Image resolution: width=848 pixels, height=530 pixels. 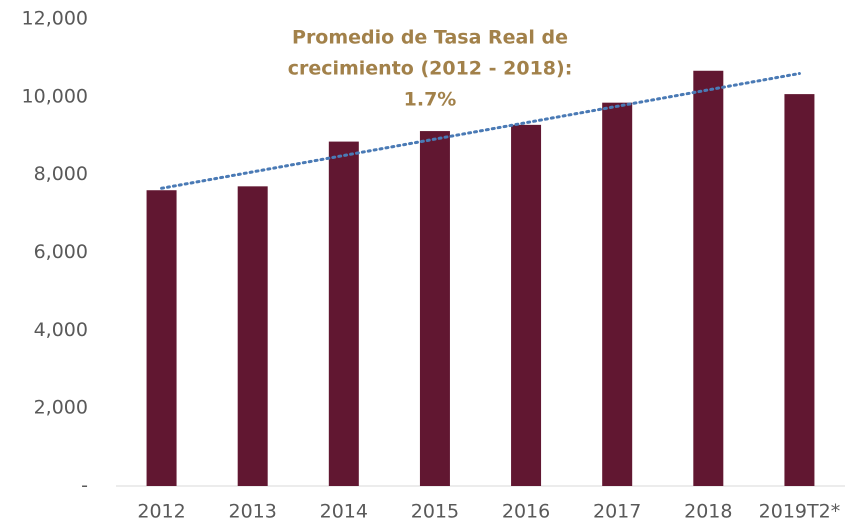 I want to click on x-tick-label: 2015, so click(x=435, y=512).